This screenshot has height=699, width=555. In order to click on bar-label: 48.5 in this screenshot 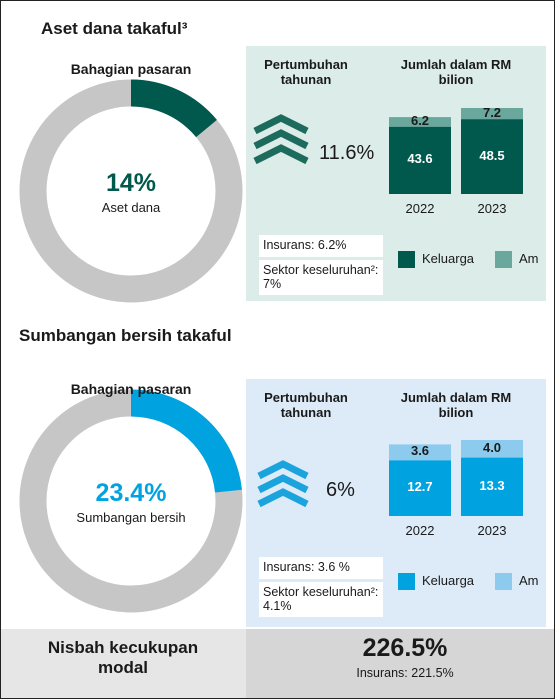, I will do `click(492, 155)`.